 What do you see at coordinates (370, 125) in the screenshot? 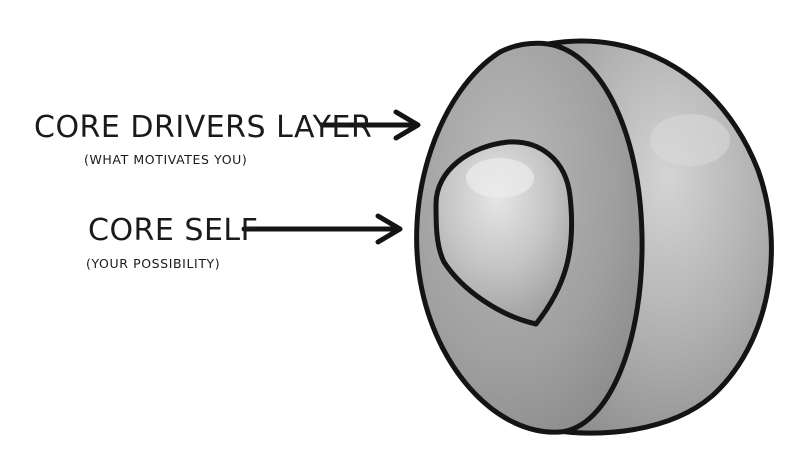
I see `arrow-core-drivers` at bounding box center [370, 125].